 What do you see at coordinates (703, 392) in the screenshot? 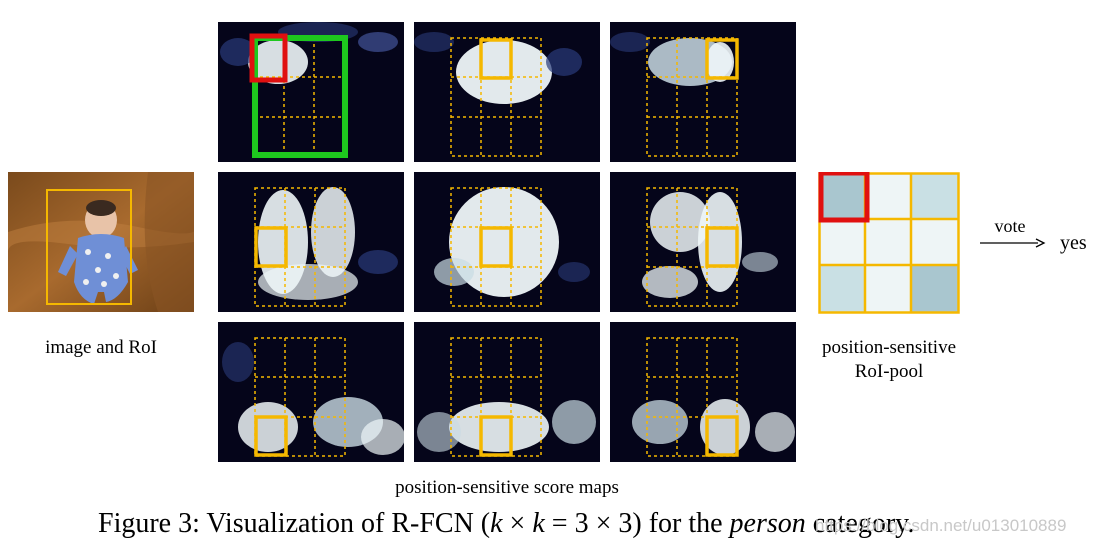
I see `score-map-bottom-right` at bounding box center [703, 392].